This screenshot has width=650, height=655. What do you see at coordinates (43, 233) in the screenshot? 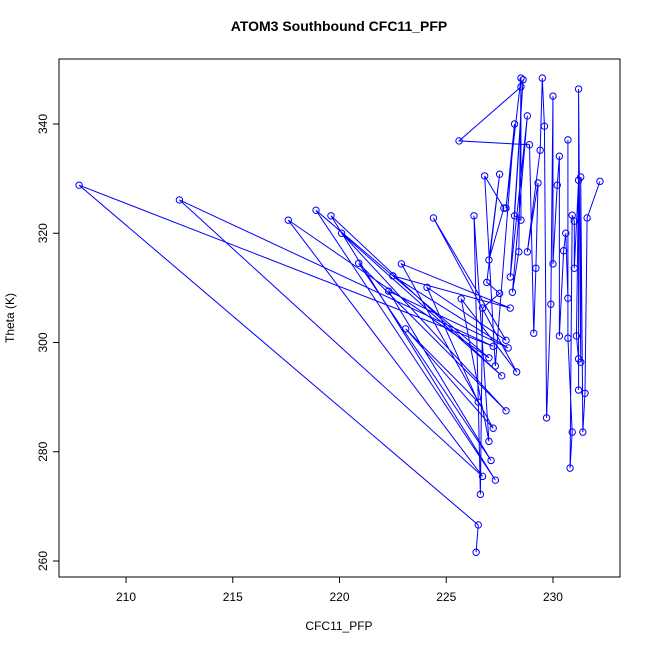
I see `y-tick-label: 320` at bounding box center [43, 233].